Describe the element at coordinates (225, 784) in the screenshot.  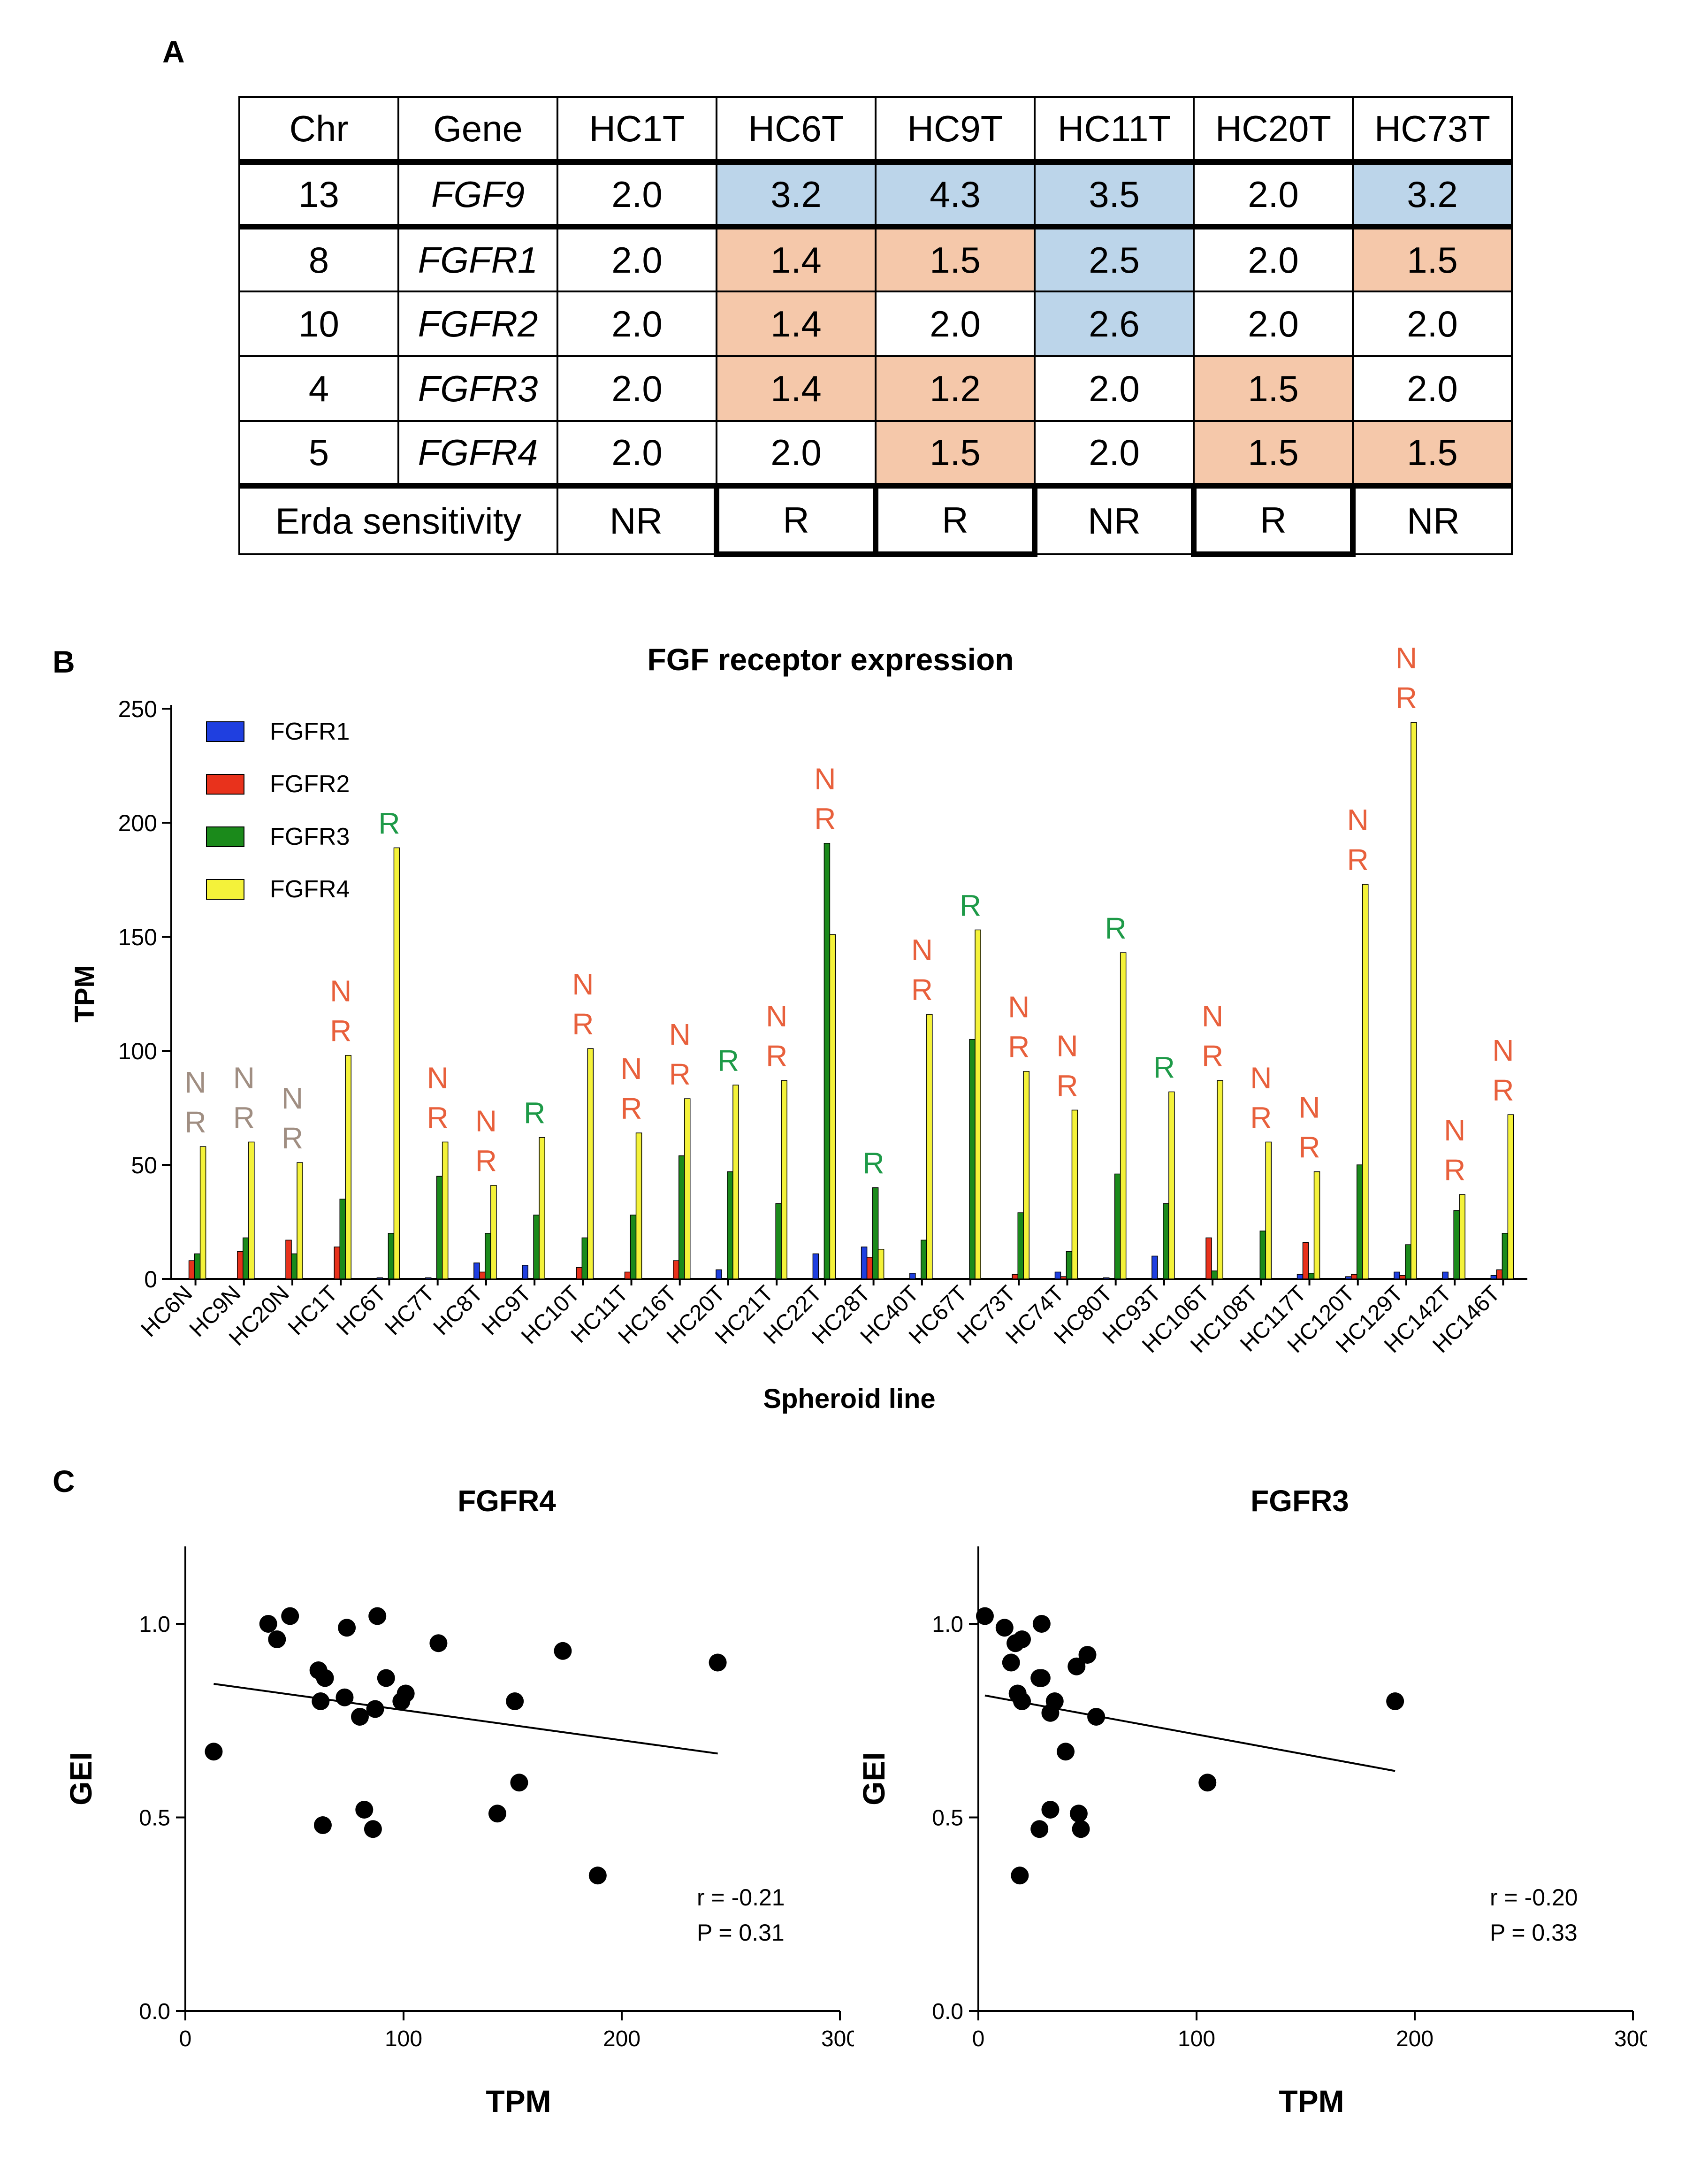
I see `legend-swatch-fgfr2` at that location.